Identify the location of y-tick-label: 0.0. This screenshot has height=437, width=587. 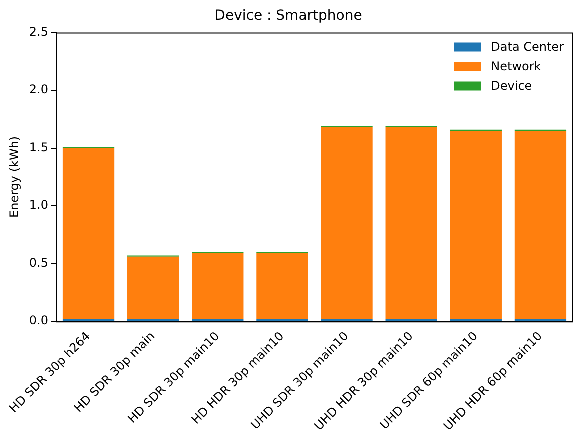
(38, 321).